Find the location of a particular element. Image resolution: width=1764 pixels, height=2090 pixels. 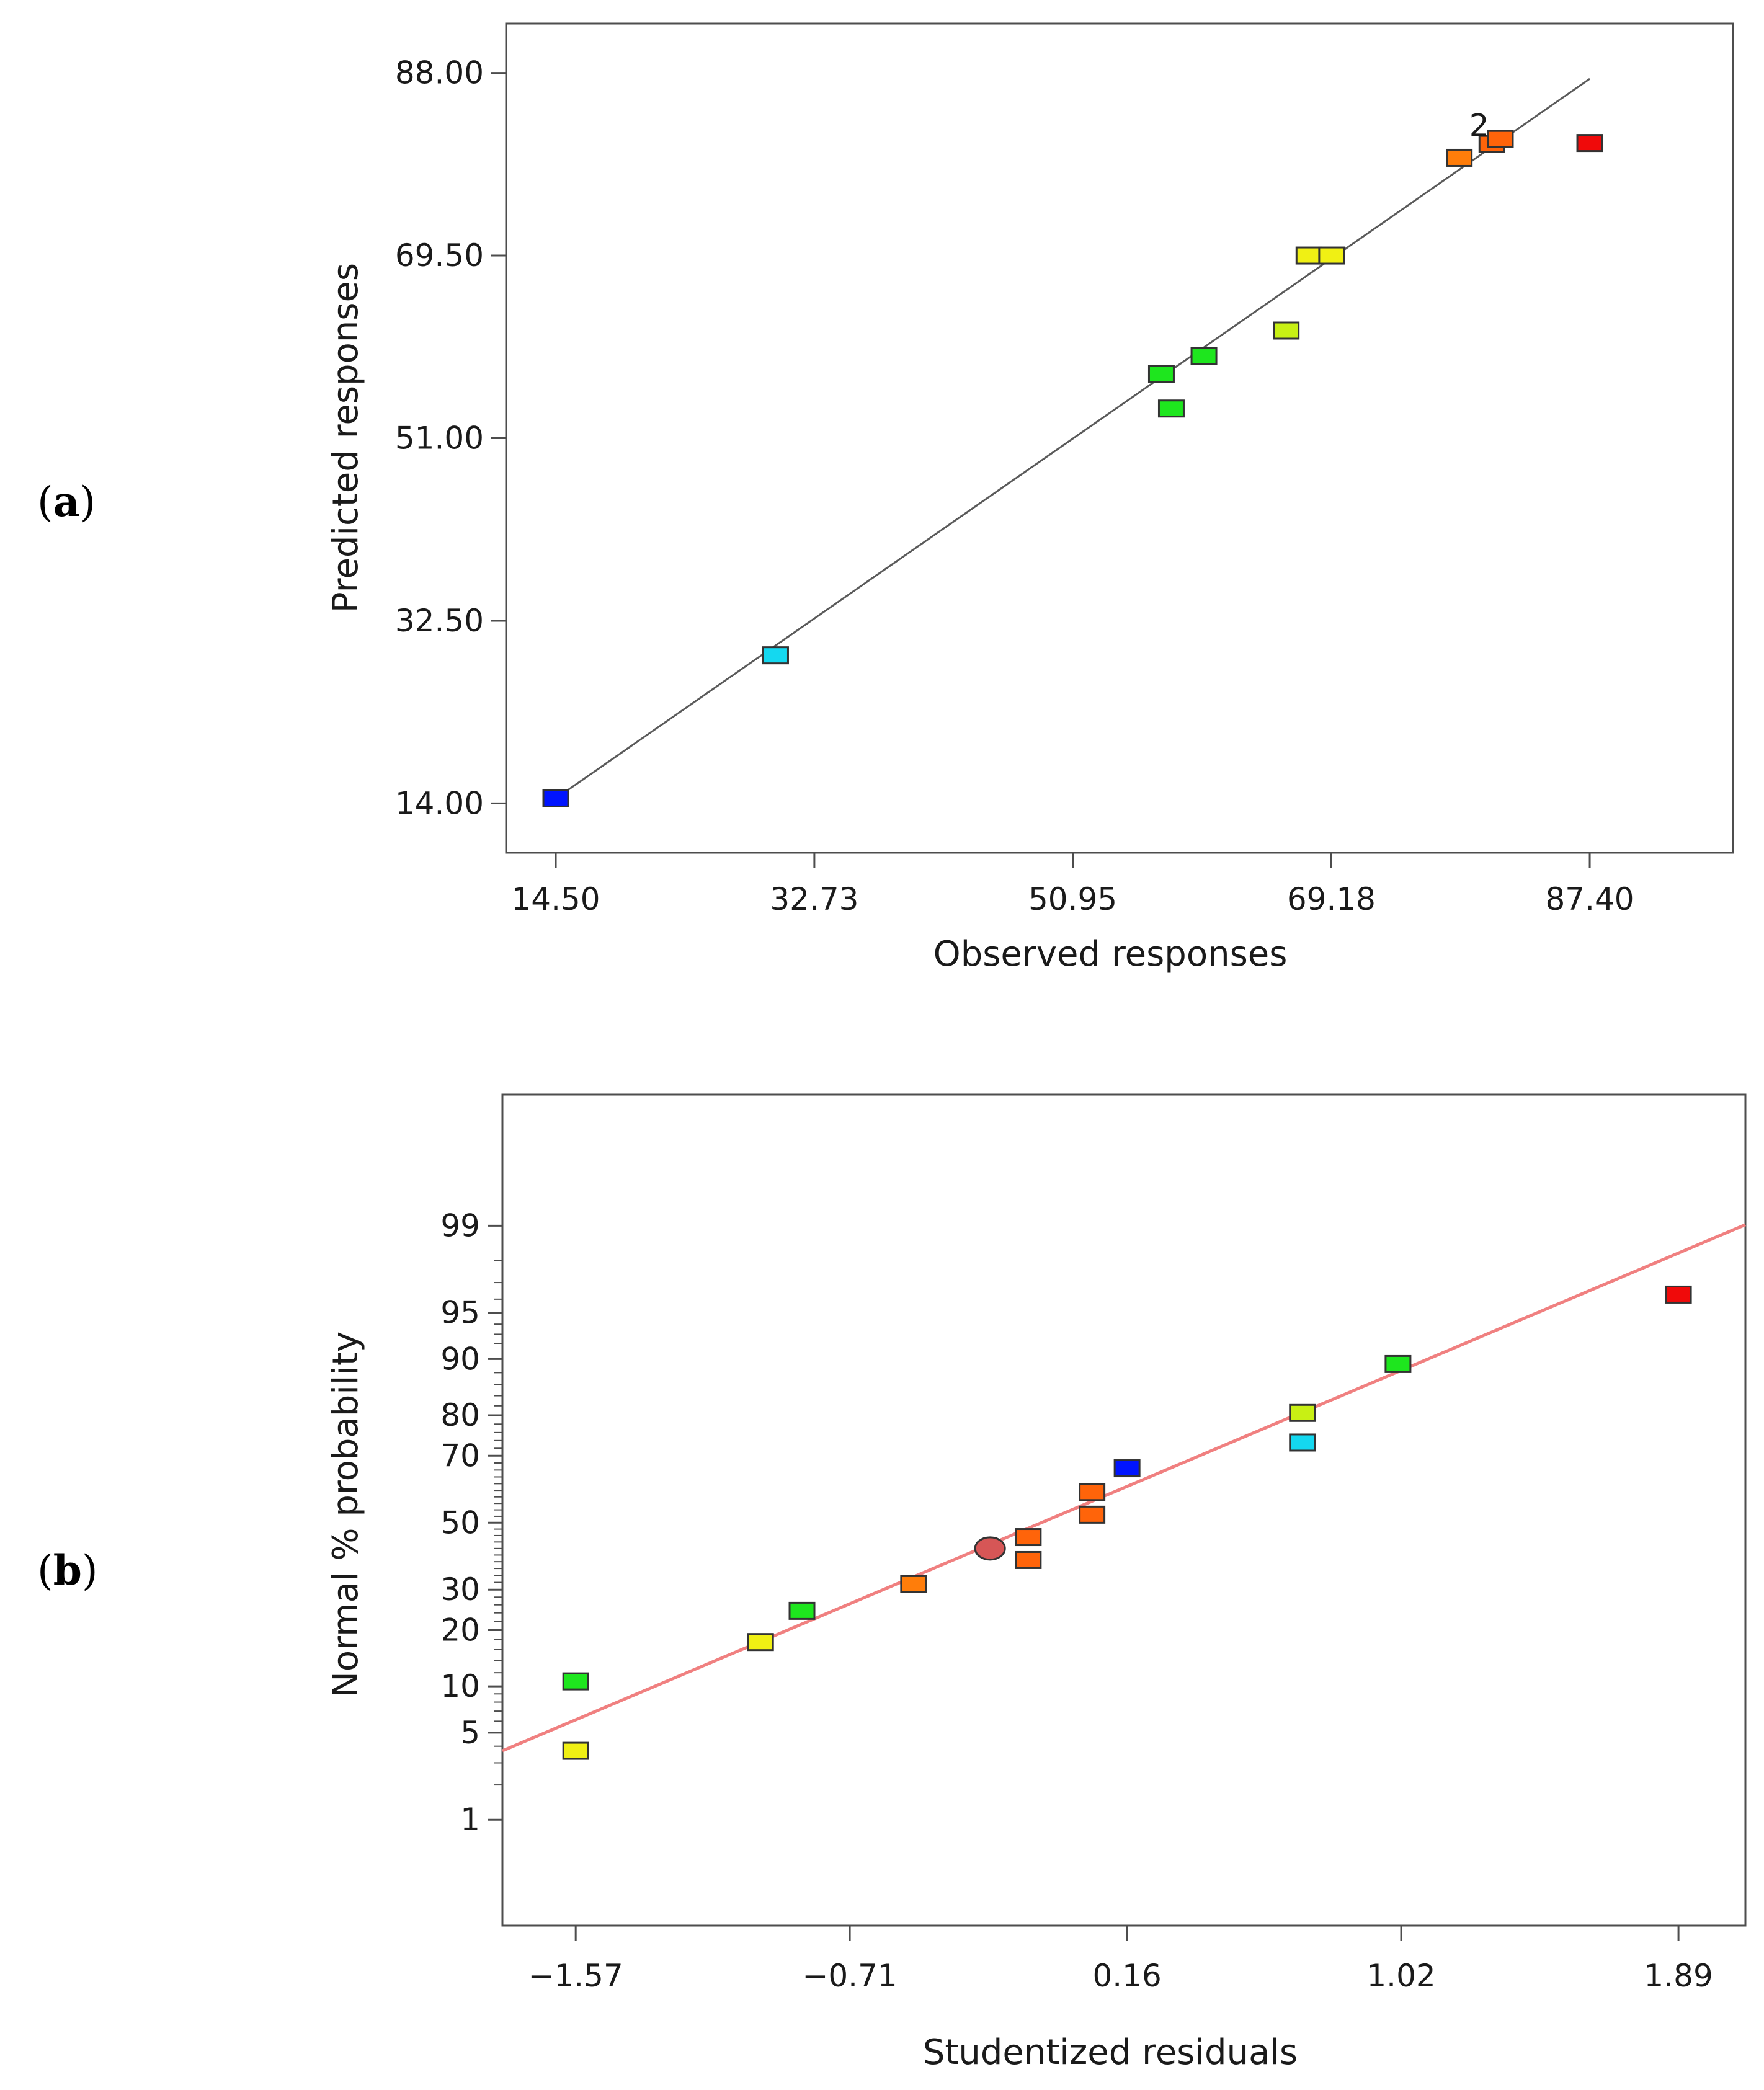

plot-a-xtick-label: 50.95 is located at coordinates (1072, 899).